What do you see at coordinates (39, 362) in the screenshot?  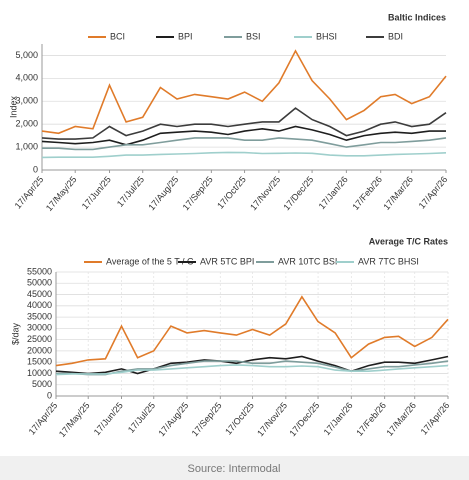 I see `y-tick-label: 15000` at bounding box center [39, 362].